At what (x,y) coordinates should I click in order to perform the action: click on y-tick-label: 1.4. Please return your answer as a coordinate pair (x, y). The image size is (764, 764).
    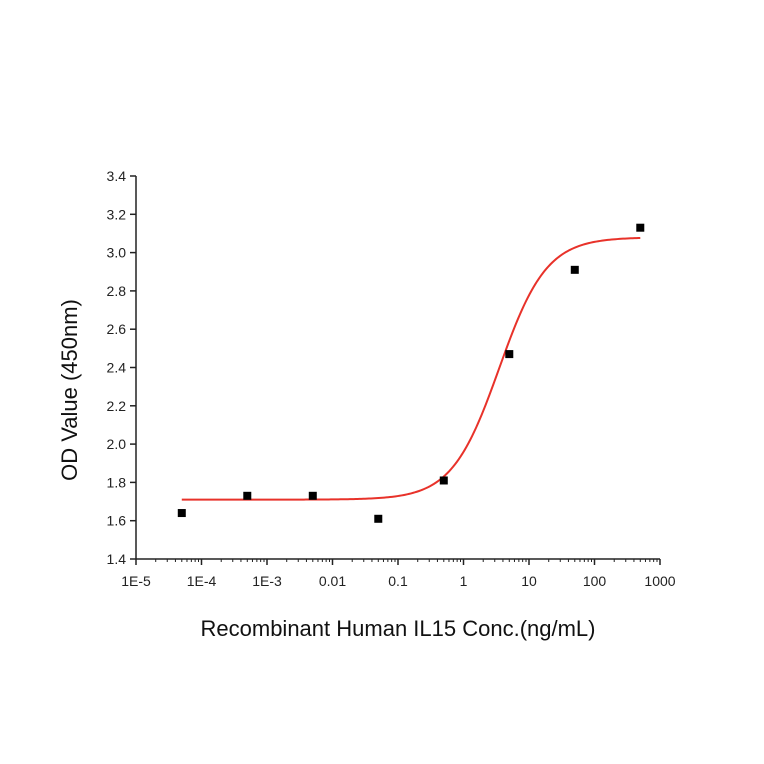
    Looking at the image, I should click on (117, 559).